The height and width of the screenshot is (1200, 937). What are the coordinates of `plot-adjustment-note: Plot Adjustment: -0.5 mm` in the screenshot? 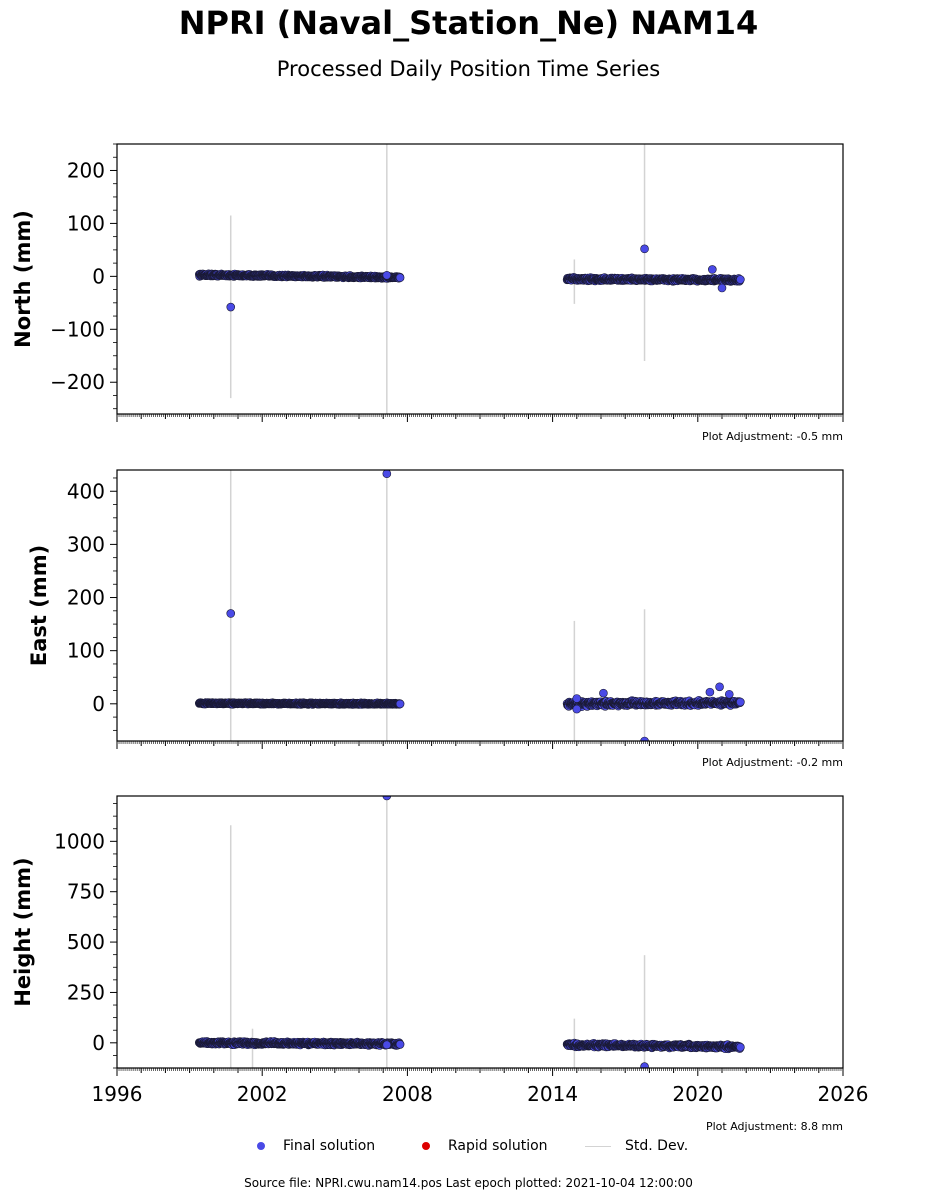 It's located at (772, 436).